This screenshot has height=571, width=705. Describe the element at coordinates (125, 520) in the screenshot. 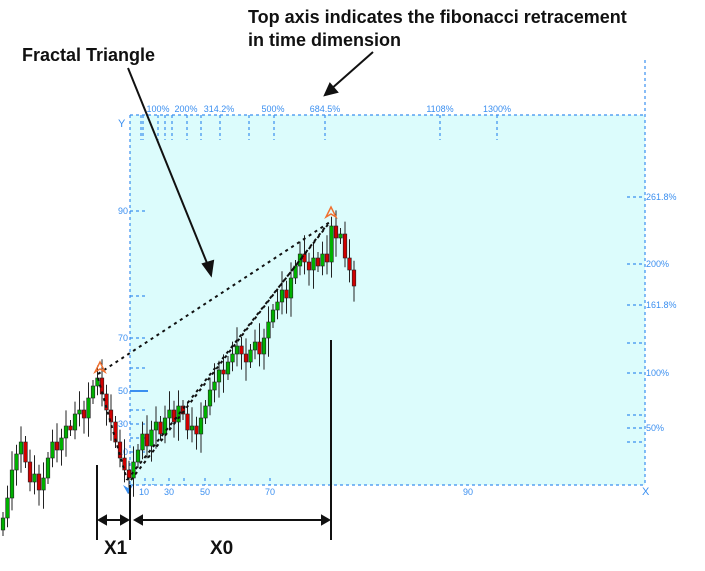

I see `x1-arrow-right-head` at that location.